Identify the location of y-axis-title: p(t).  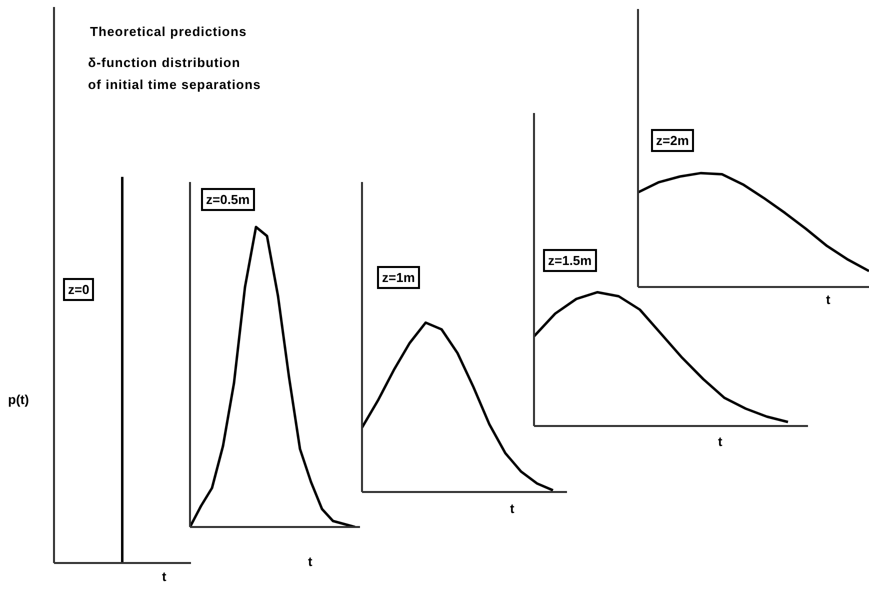
(18, 399).